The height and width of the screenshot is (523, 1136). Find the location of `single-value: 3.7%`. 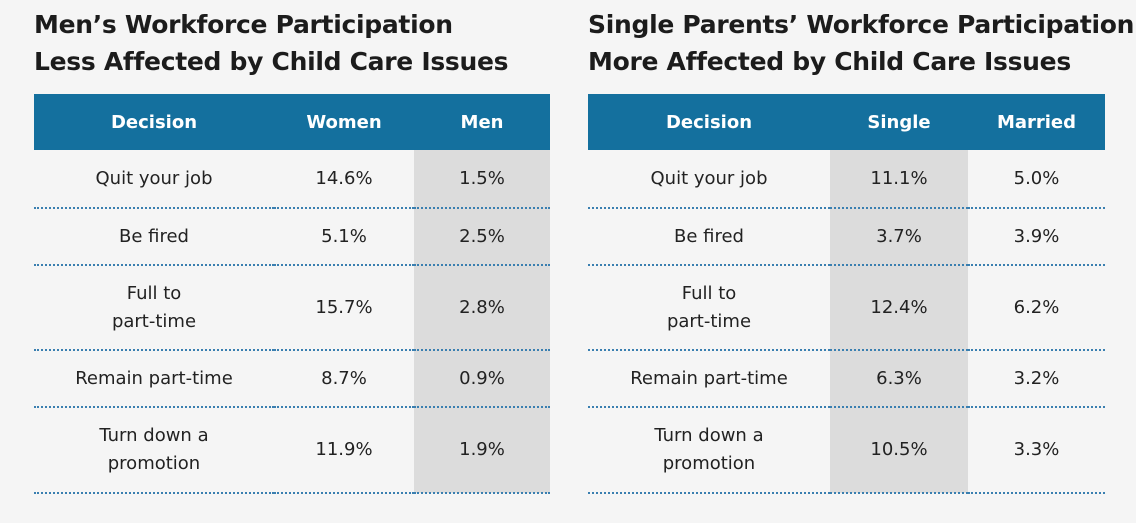

single-value: 3.7% is located at coordinates (899, 237).